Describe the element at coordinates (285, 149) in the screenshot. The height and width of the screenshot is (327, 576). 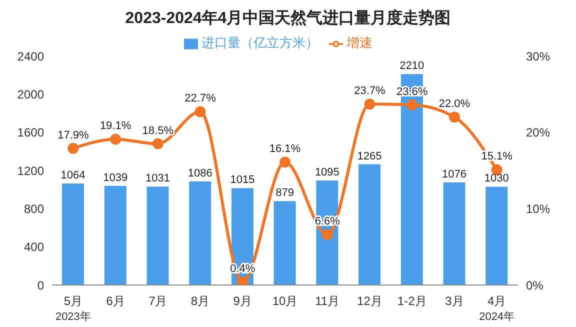
I see `data-label: 16.1%` at that location.